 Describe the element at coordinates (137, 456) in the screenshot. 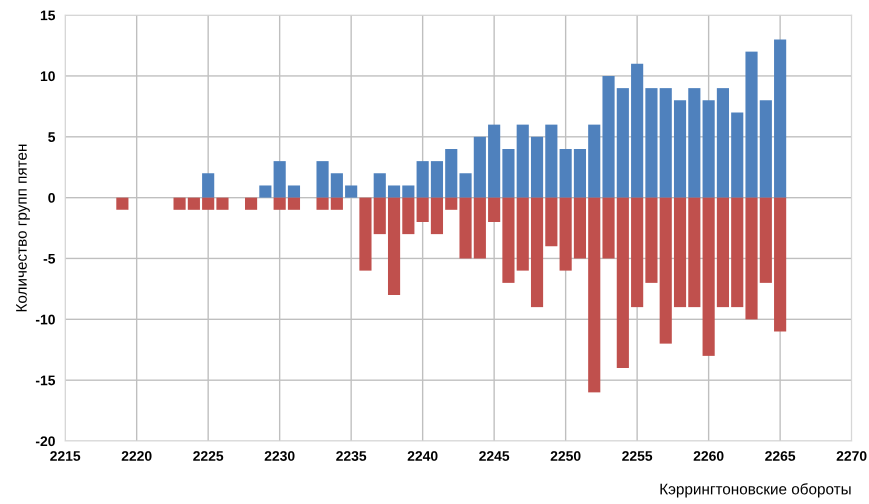

I see `x-tick-label: 2220` at that location.